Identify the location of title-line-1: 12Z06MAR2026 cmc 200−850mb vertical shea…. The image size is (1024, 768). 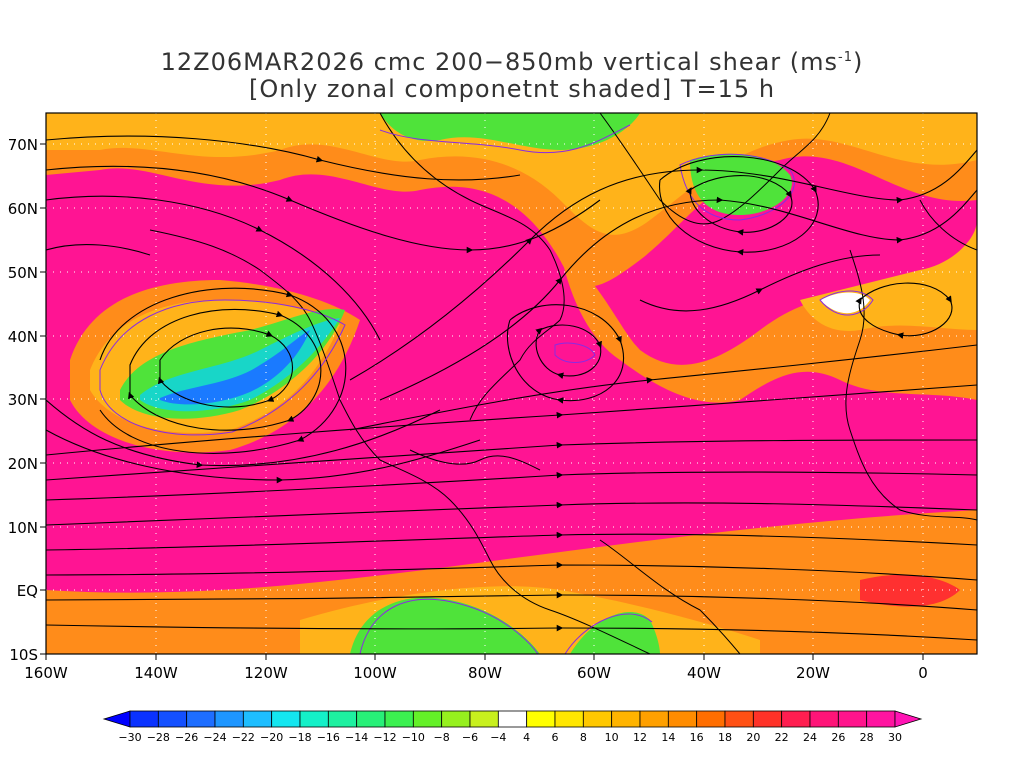
(512, 62).